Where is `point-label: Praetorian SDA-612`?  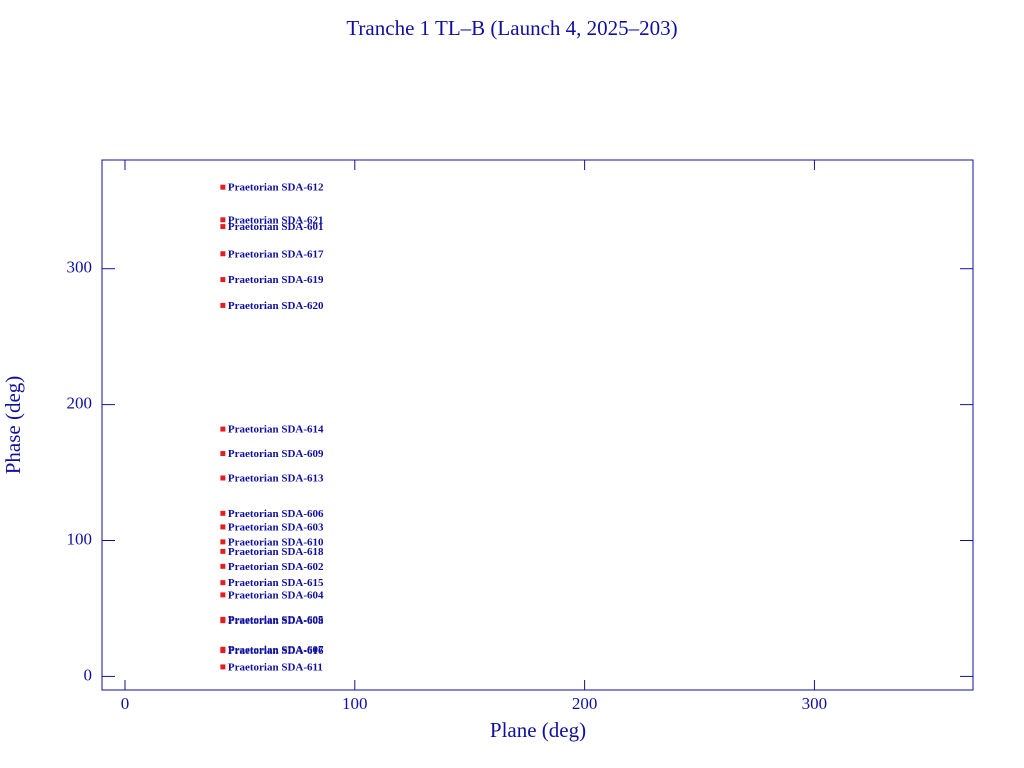 point-label: Praetorian SDA-612 is located at coordinates (276, 188).